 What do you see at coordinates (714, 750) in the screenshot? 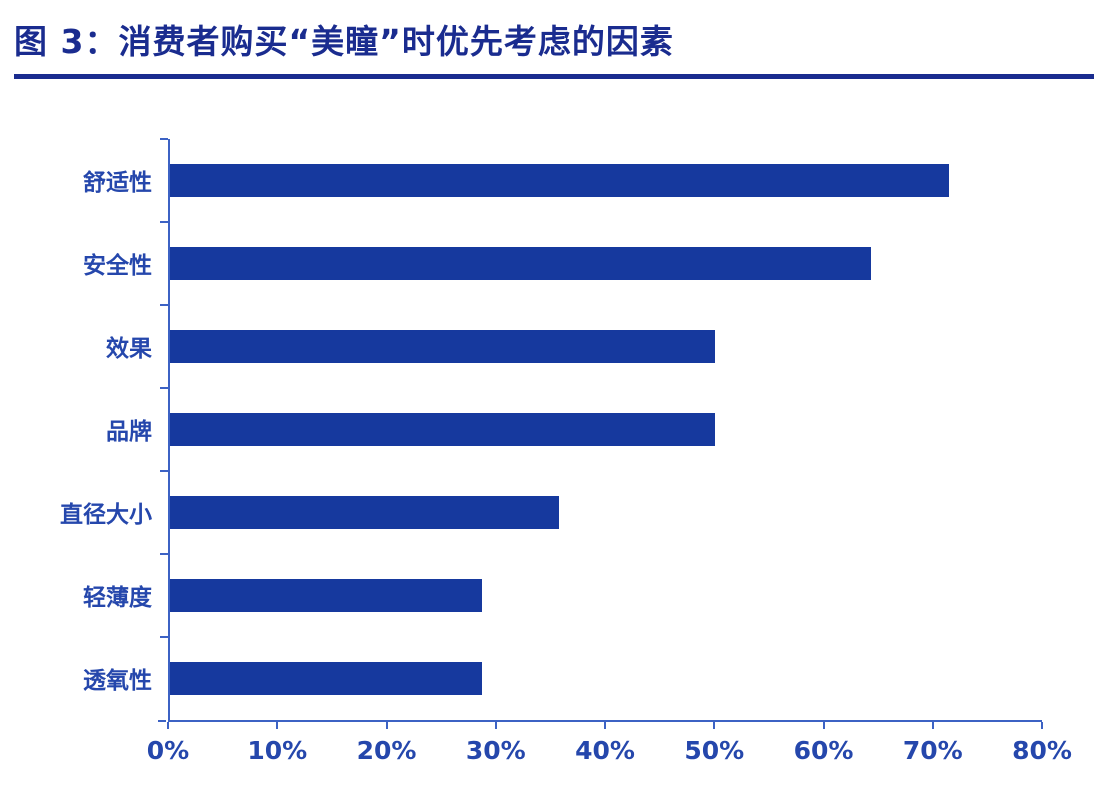
I see `x-tick-label: 50%` at bounding box center [714, 750].